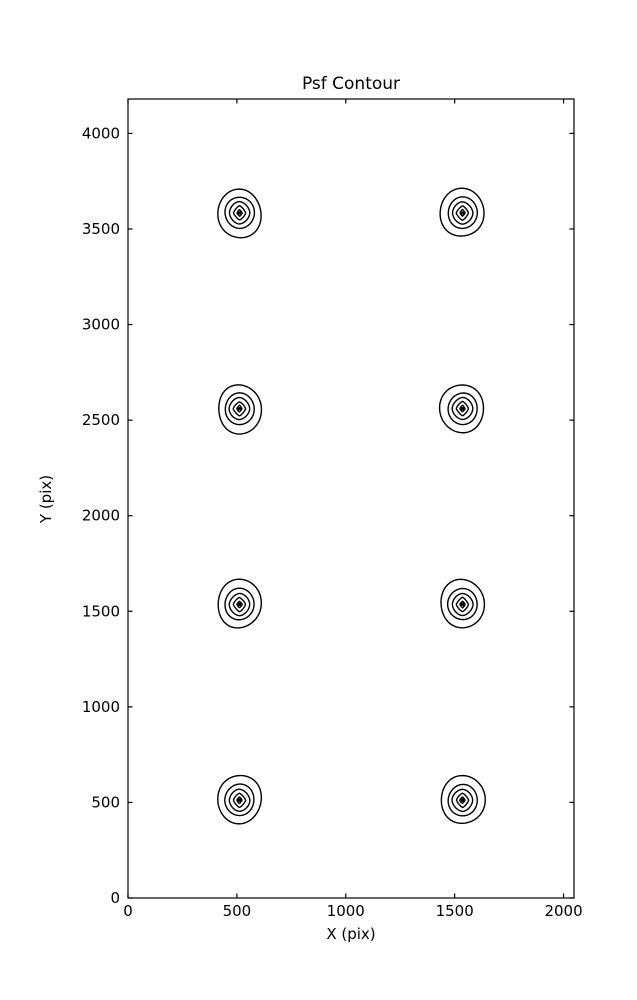 This screenshot has width=637, height=1000. What do you see at coordinates (346, 911) in the screenshot?
I see `x-tick-label: 1000` at bounding box center [346, 911].